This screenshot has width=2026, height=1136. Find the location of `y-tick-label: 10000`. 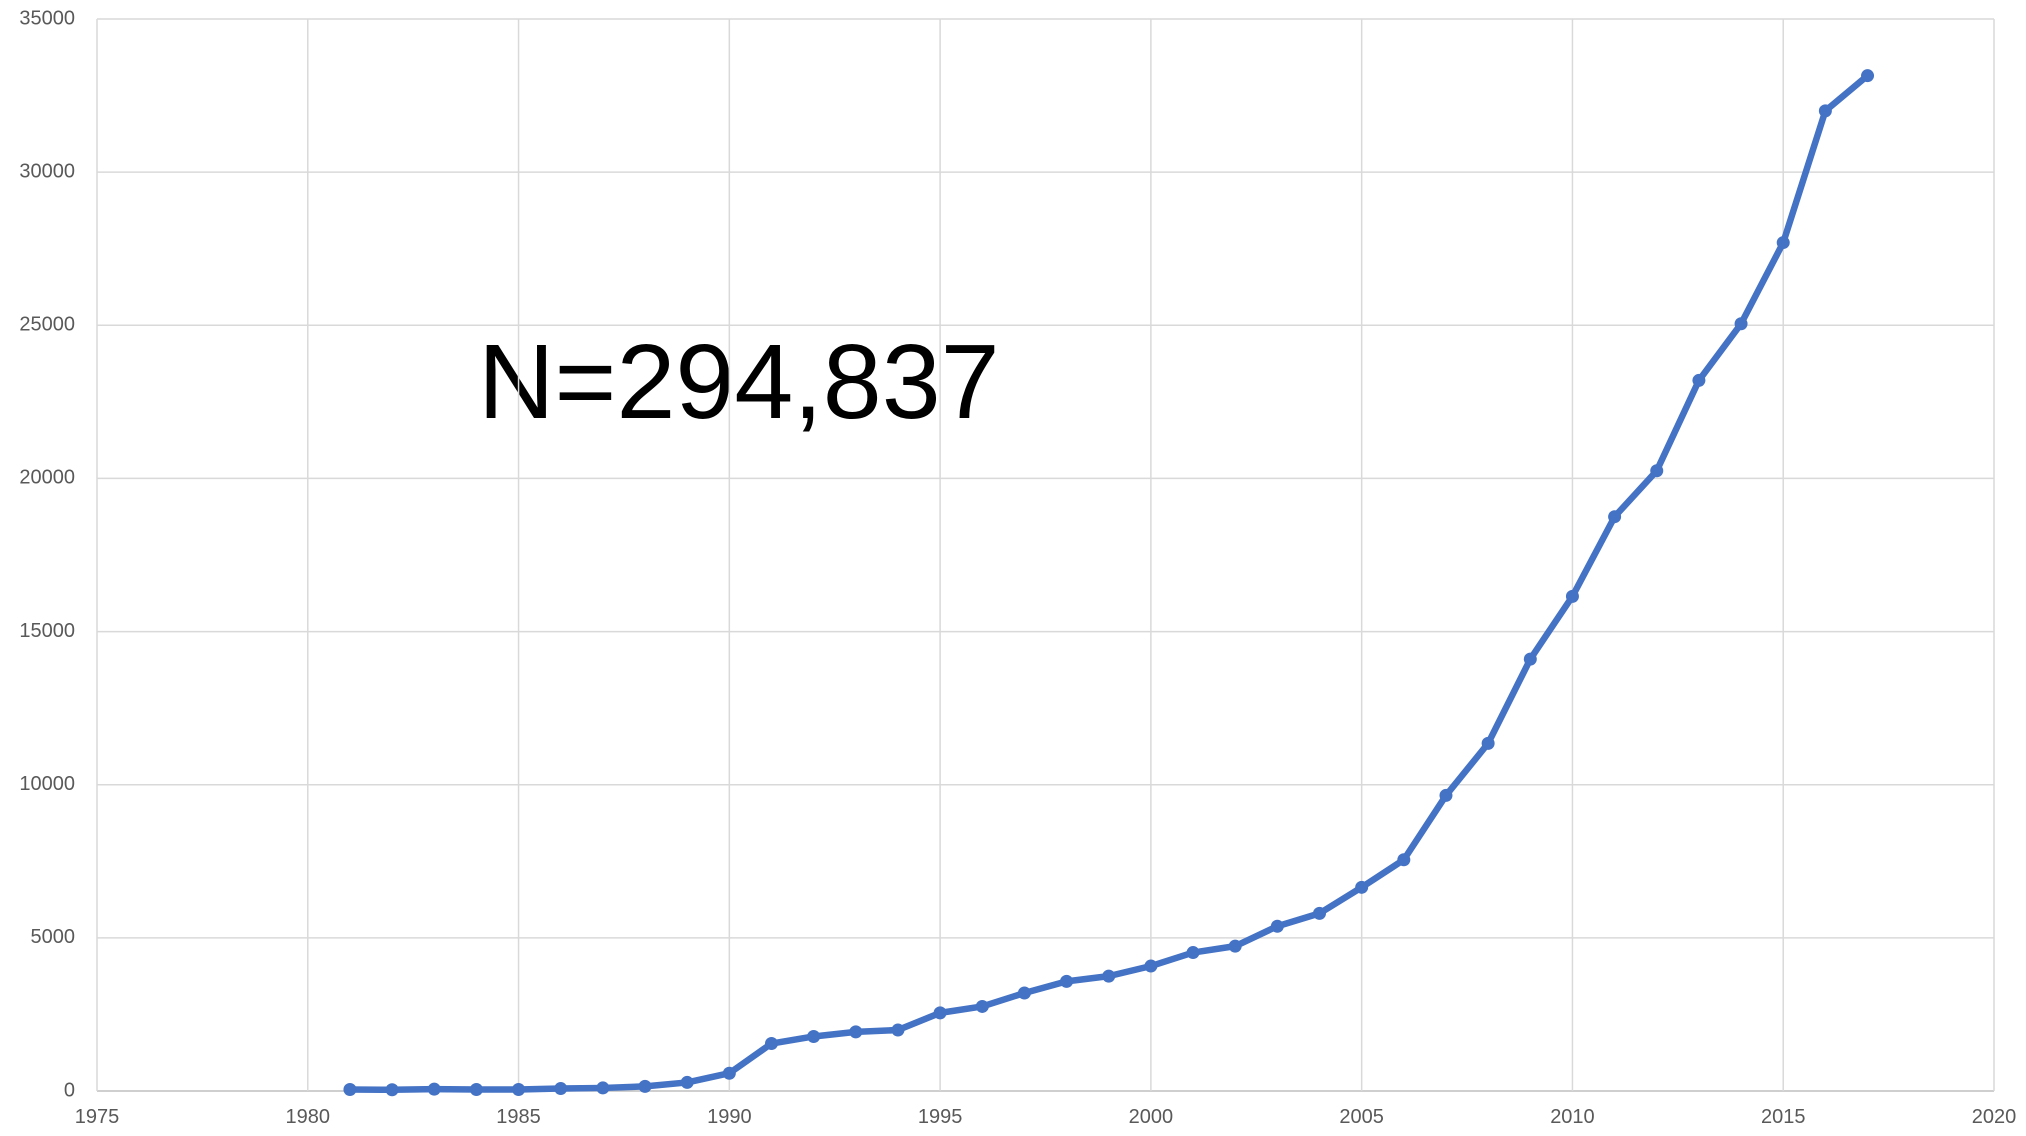

y-tick-label: 10000 is located at coordinates (47, 784).